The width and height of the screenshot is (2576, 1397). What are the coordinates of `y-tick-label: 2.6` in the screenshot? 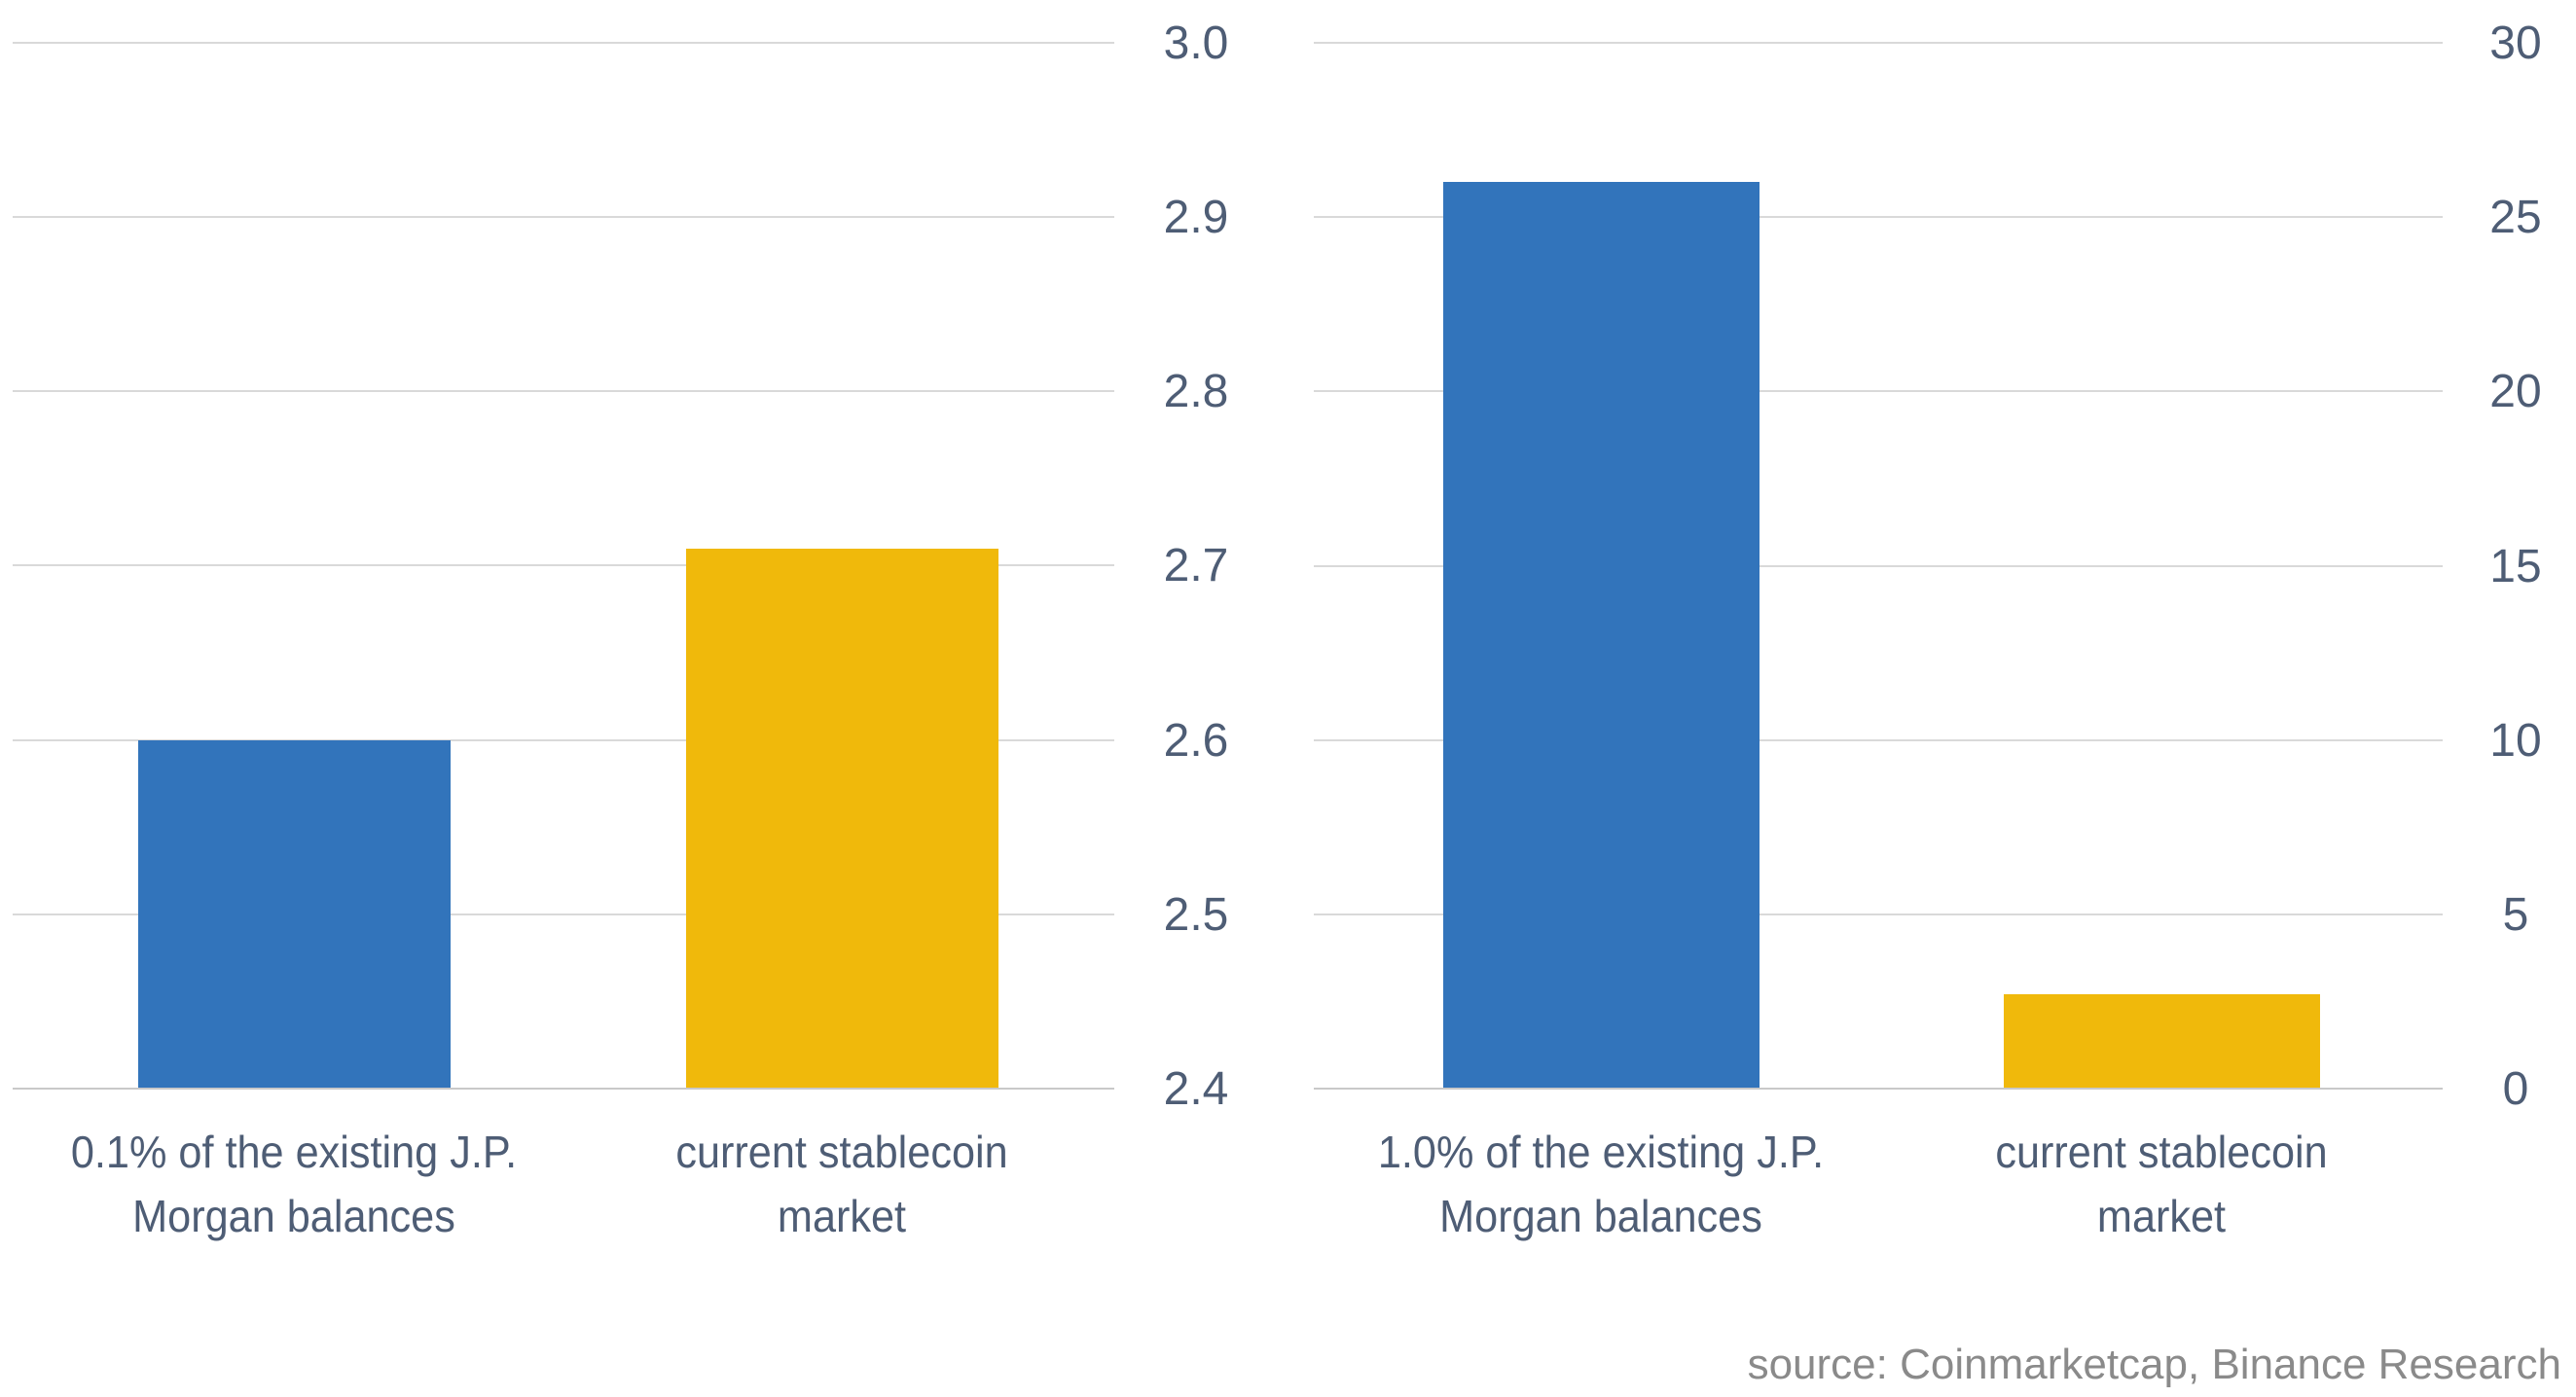 It's located at (1196, 740).